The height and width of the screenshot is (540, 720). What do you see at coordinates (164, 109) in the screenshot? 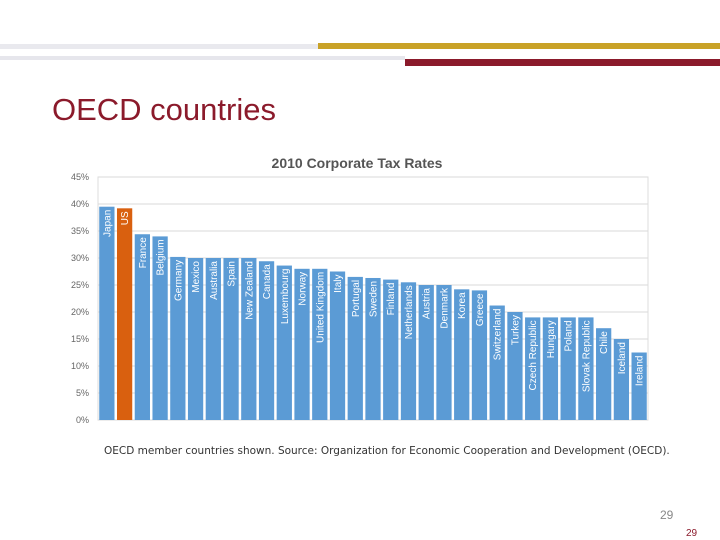
I see `slide-title: OECD countries` at bounding box center [164, 109].